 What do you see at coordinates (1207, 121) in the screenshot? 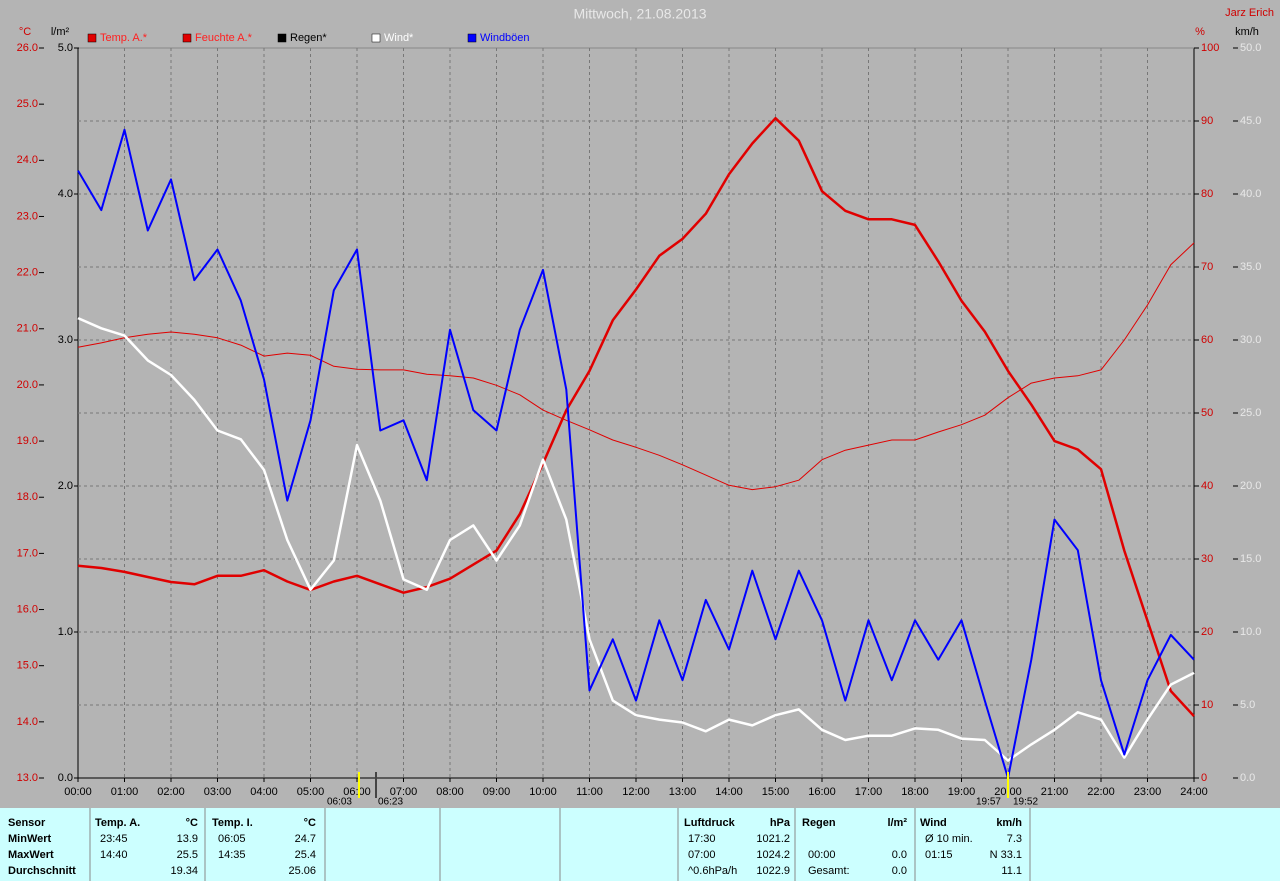
I see `y-tick-label: 90` at bounding box center [1207, 121].